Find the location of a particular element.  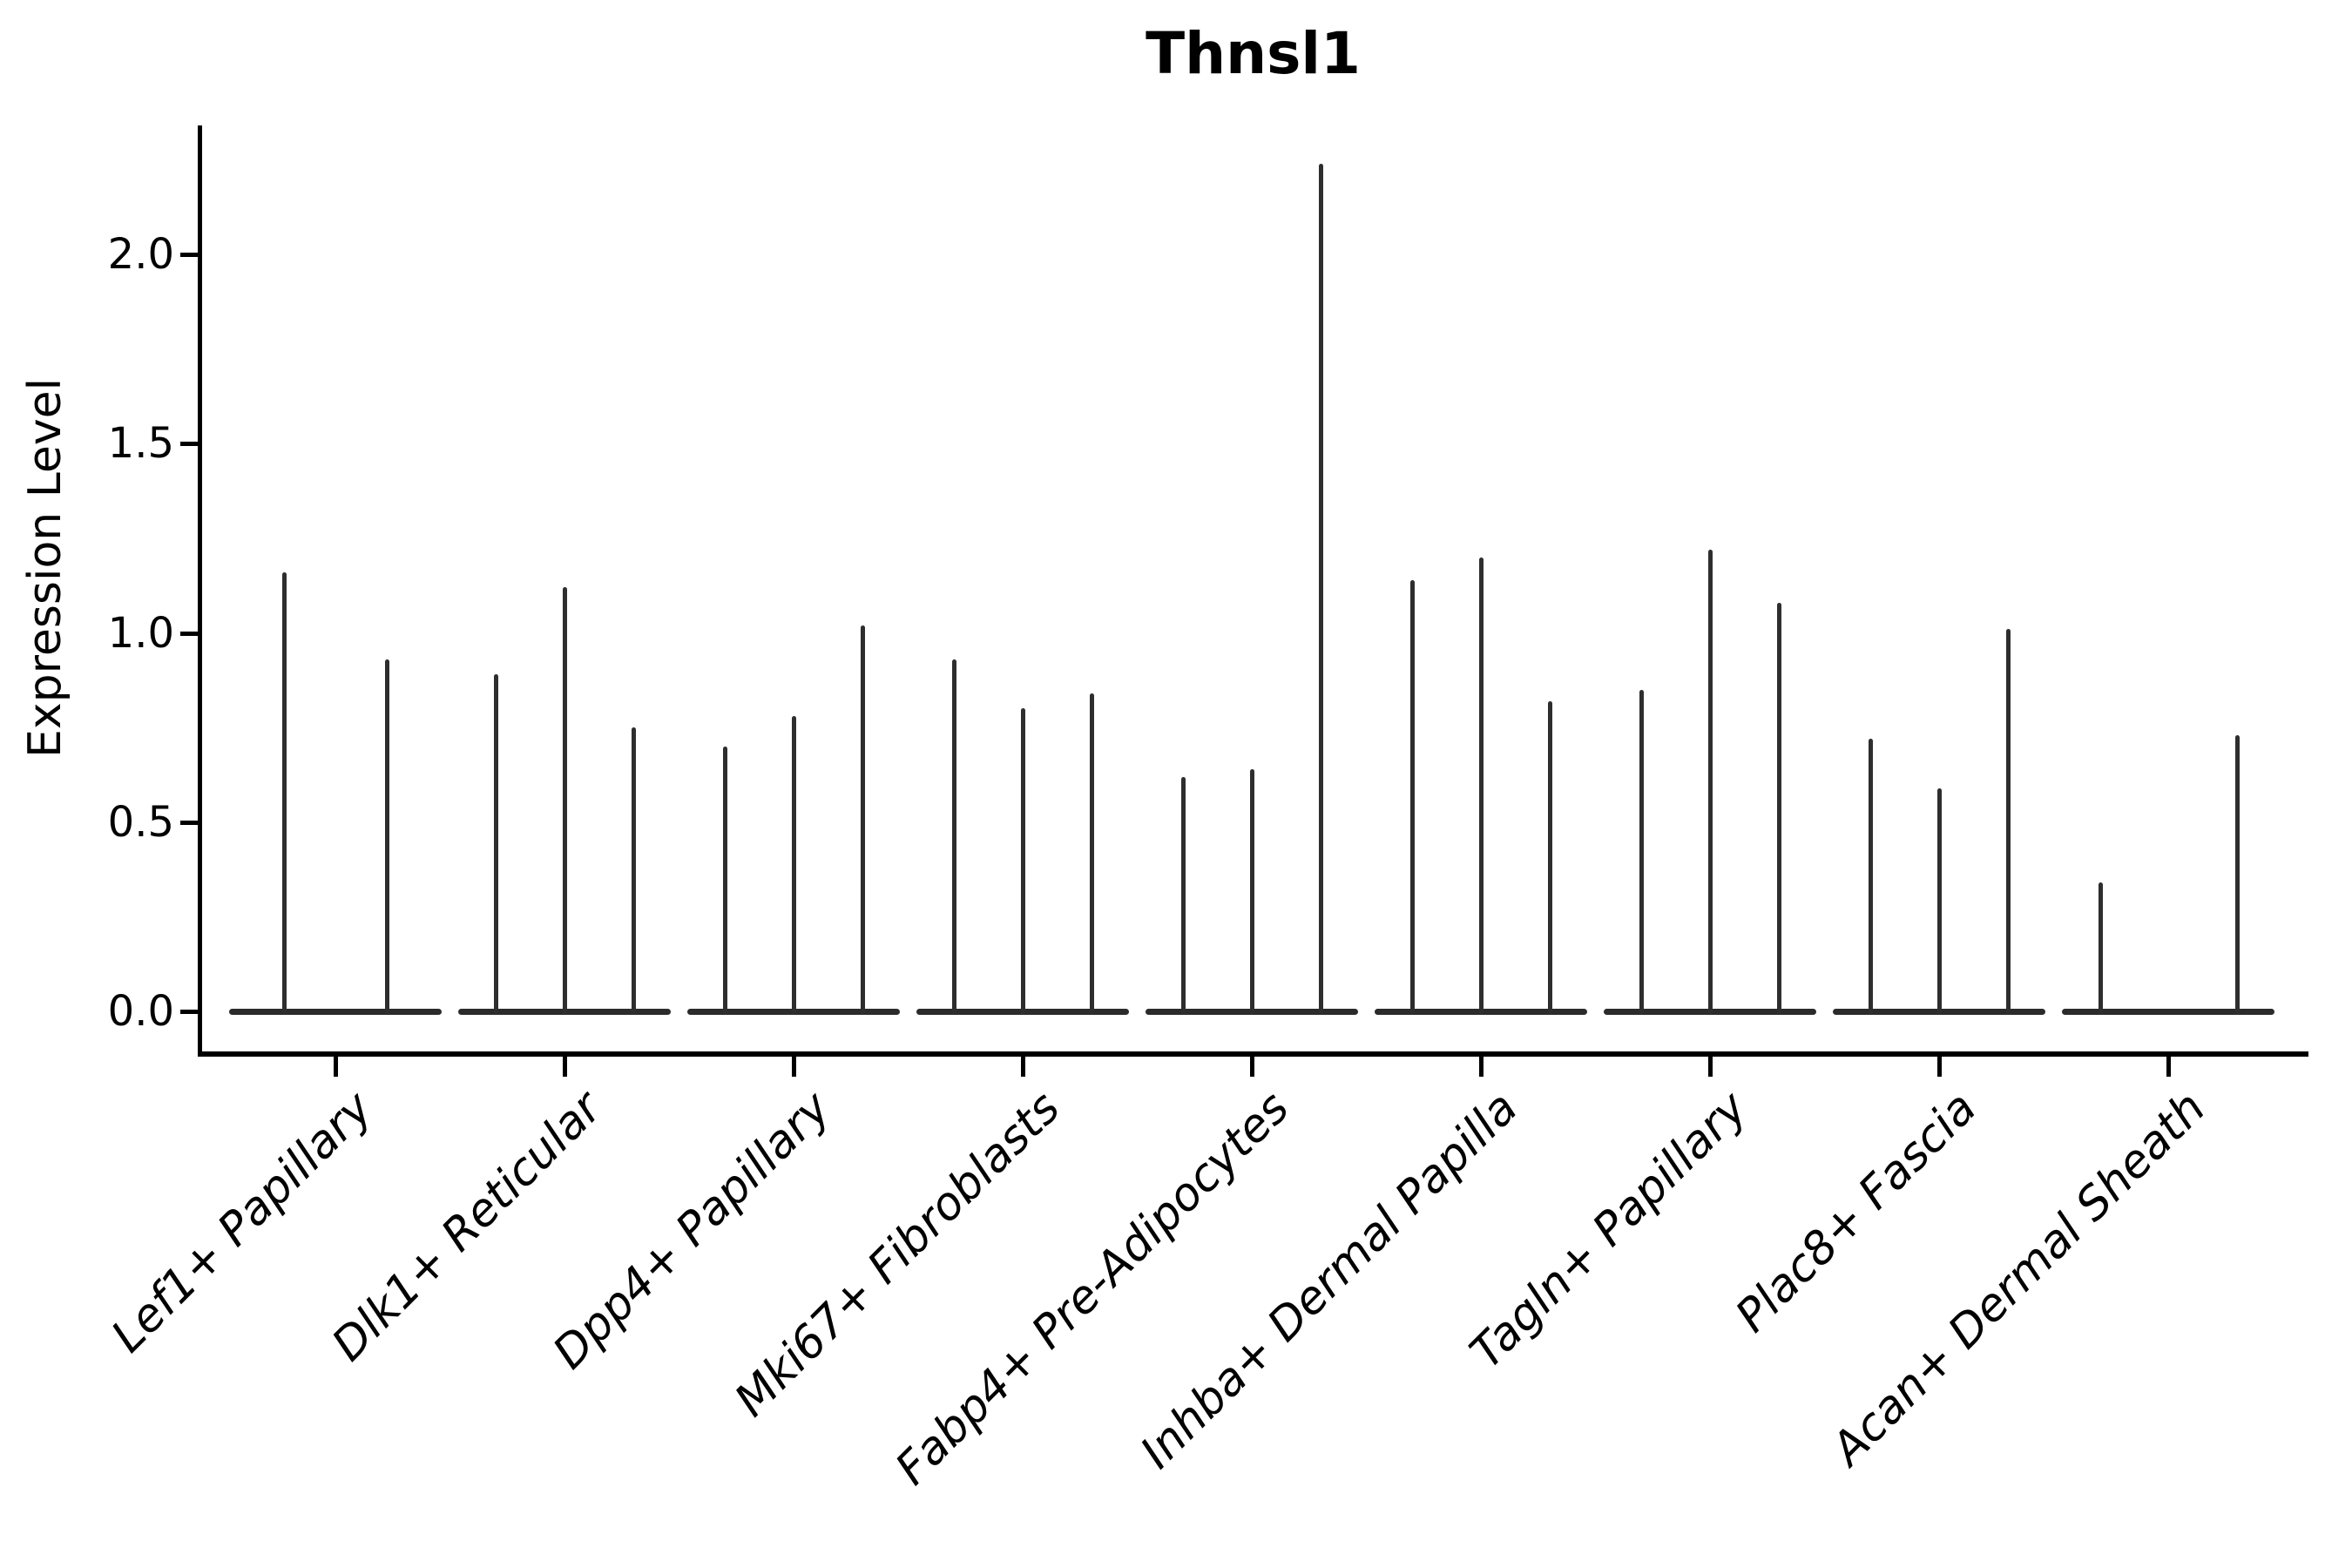

violin-spike-g7-s1 is located at coordinates (1641, 851).